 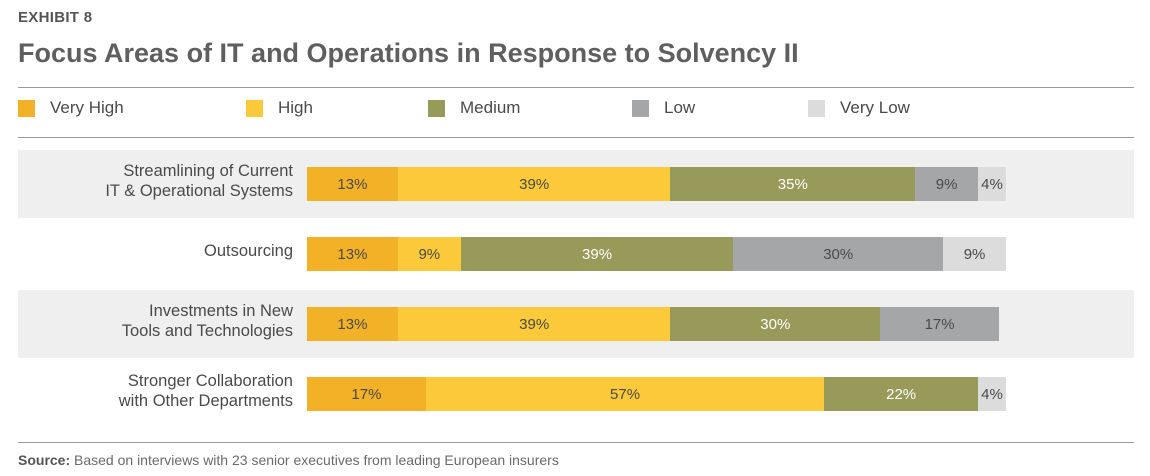 What do you see at coordinates (295, 107) in the screenshot?
I see `legend-label: High` at bounding box center [295, 107].